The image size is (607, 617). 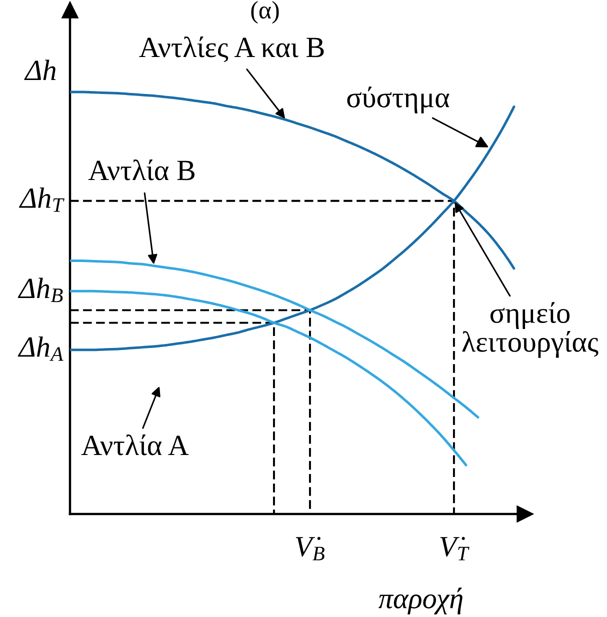 What do you see at coordinates (530, 330) in the screenshot?
I see `annotation: σημείο λειτουργίας` at bounding box center [530, 330].